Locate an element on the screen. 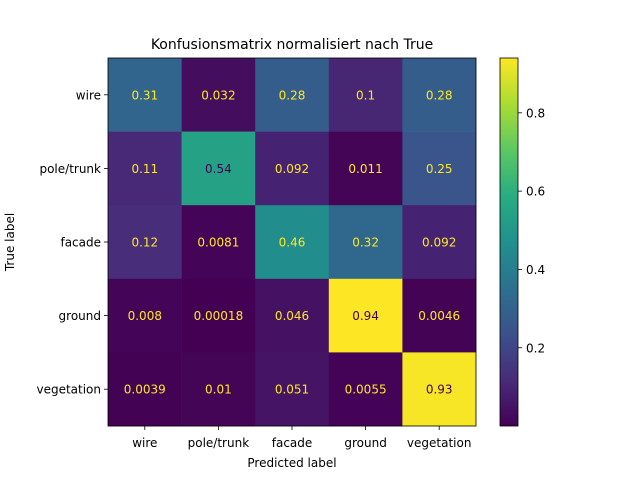 Image resolution: width=640 pixels, height=484 pixels. cell-value-label: 0.032 is located at coordinates (218, 95).